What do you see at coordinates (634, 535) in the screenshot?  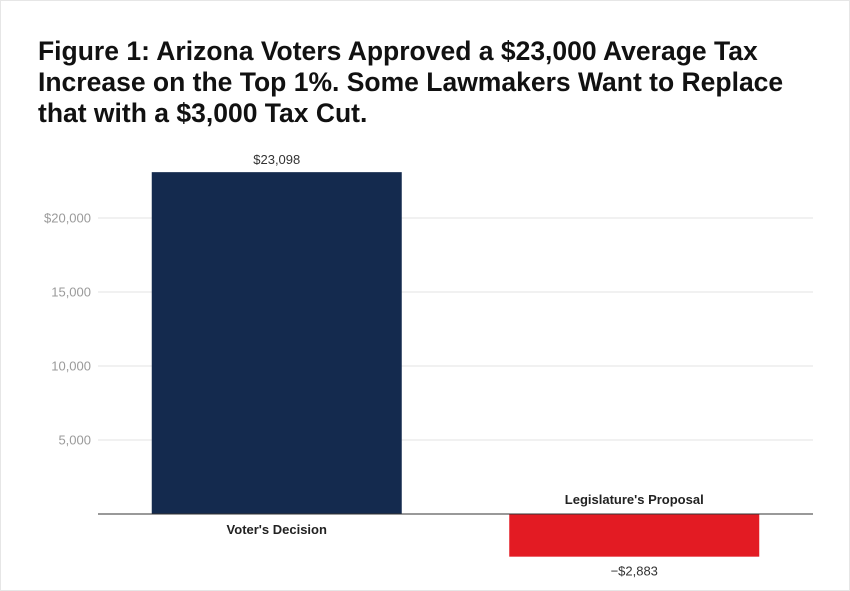 I see `bar` at bounding box center [634, 535].